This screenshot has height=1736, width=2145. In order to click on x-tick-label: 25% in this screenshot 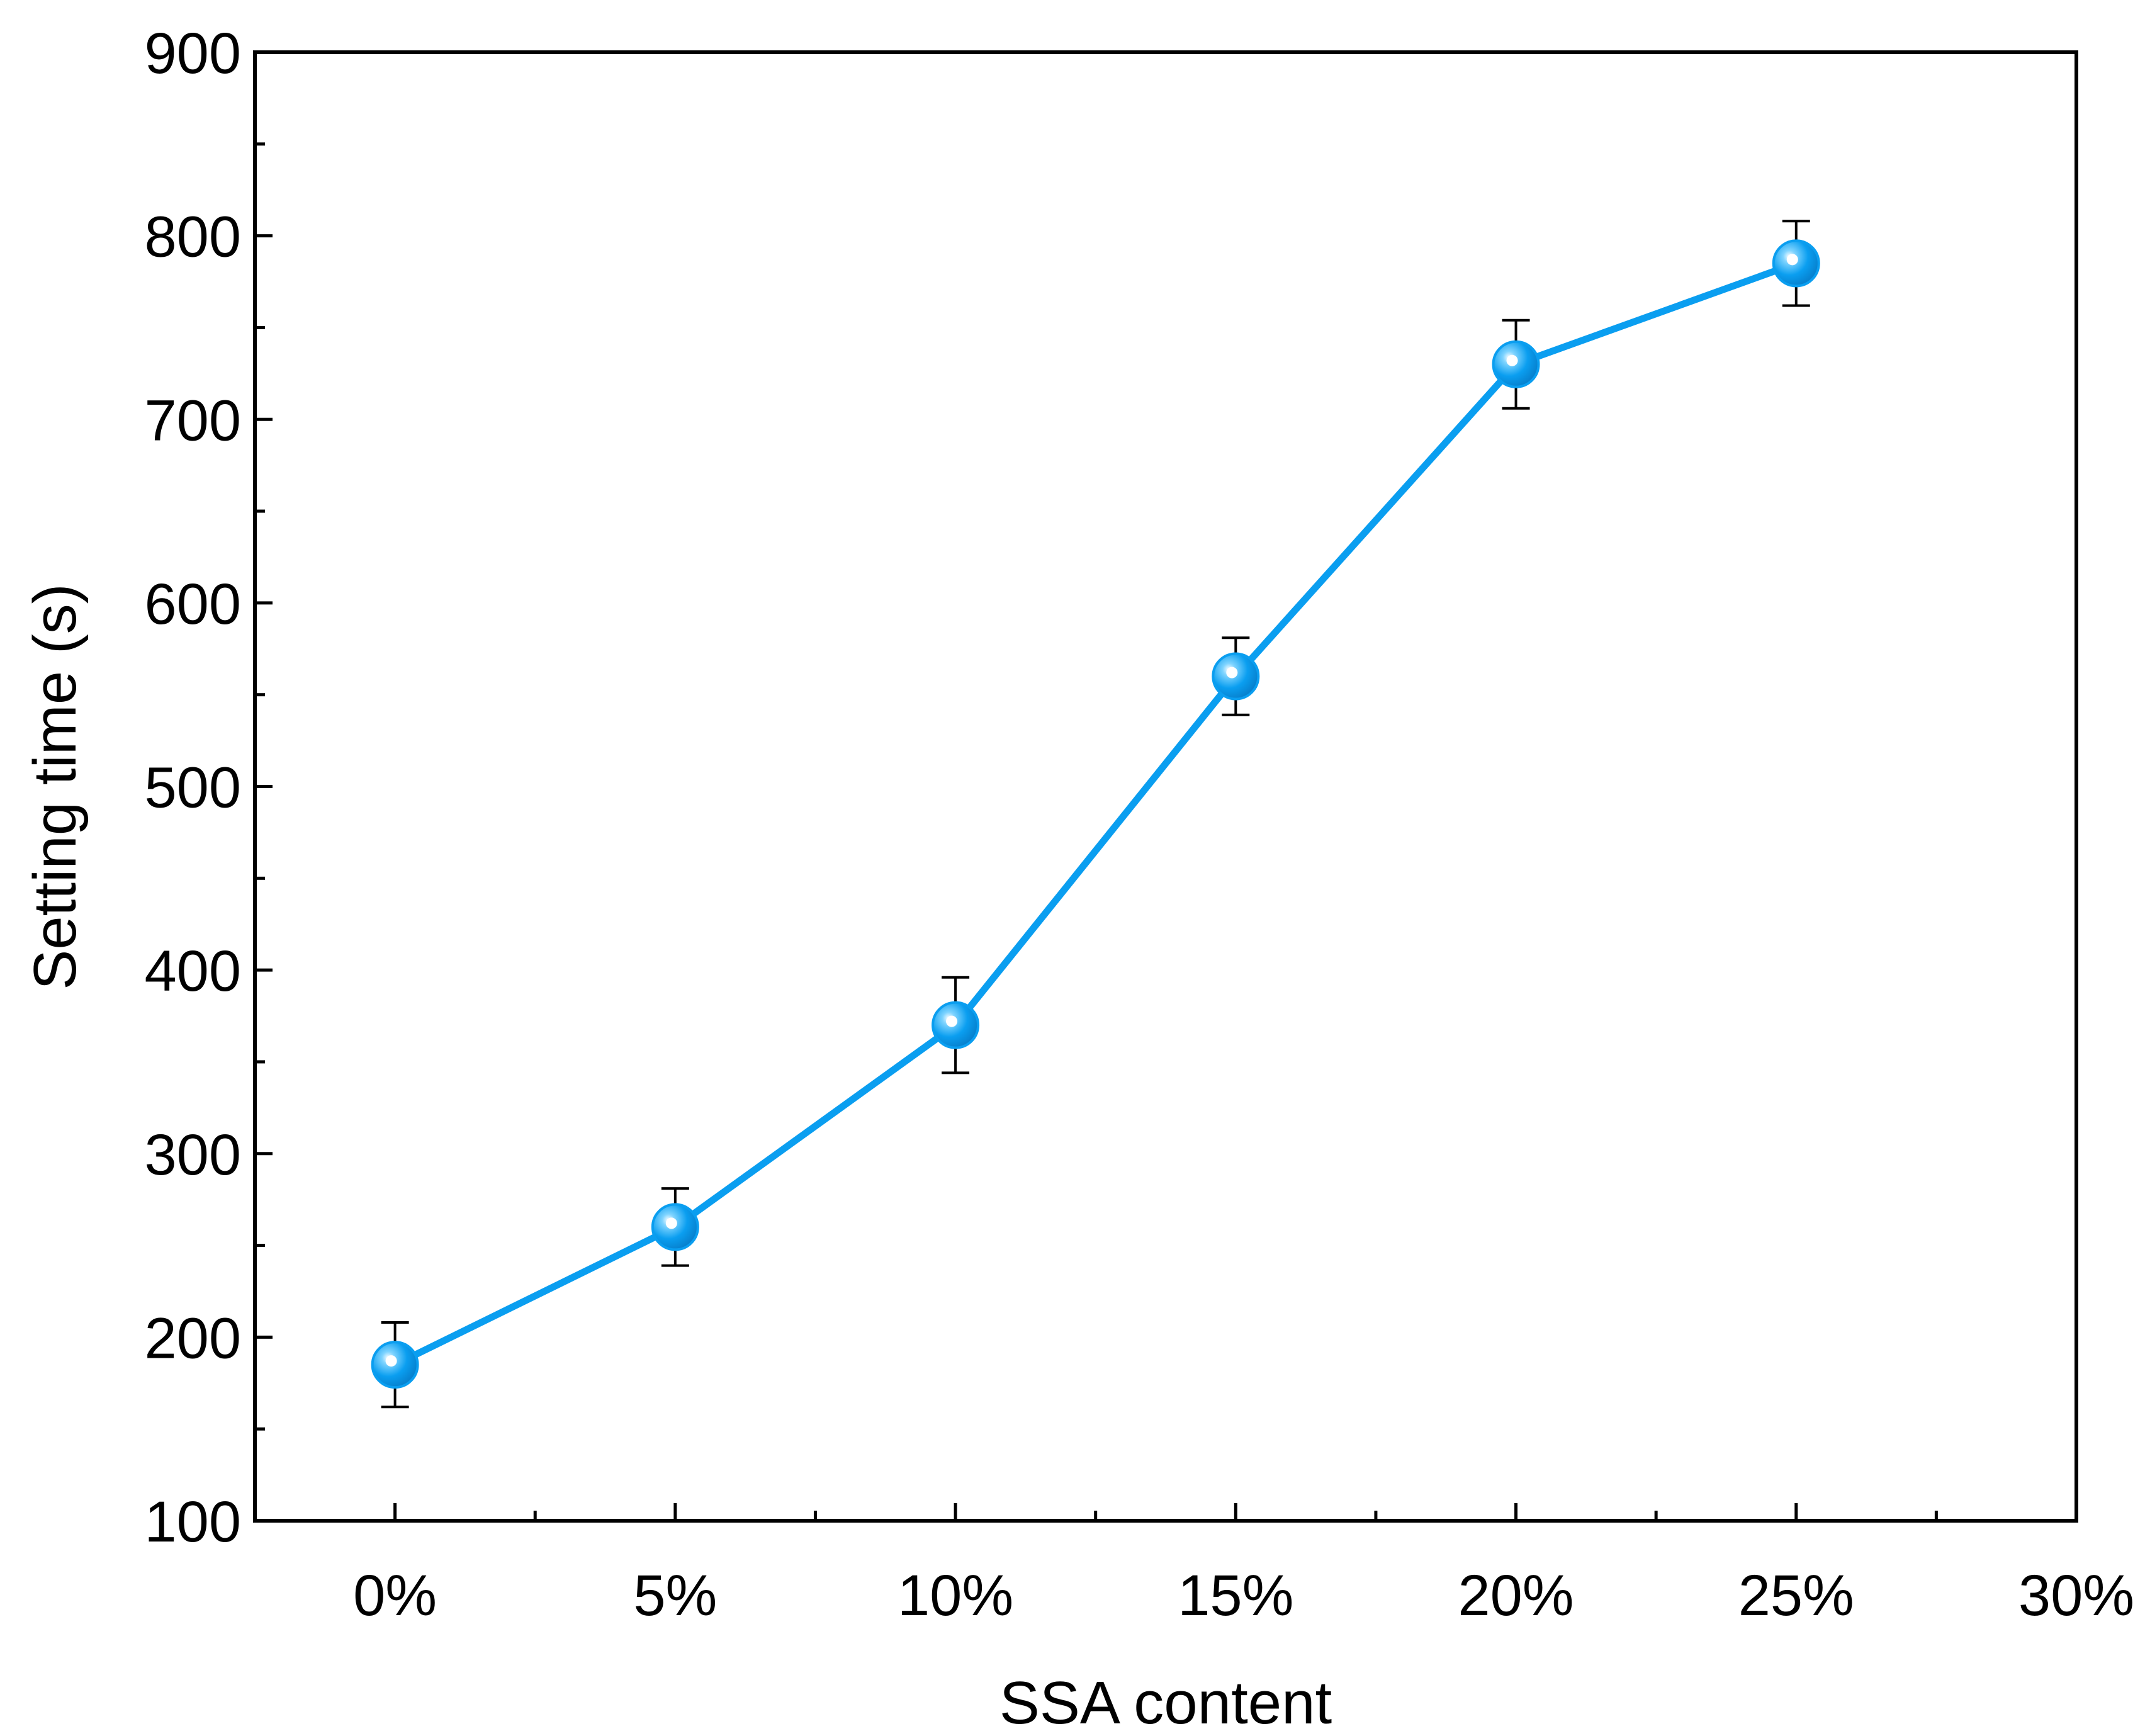, I will do `click(1796, 1596)`.